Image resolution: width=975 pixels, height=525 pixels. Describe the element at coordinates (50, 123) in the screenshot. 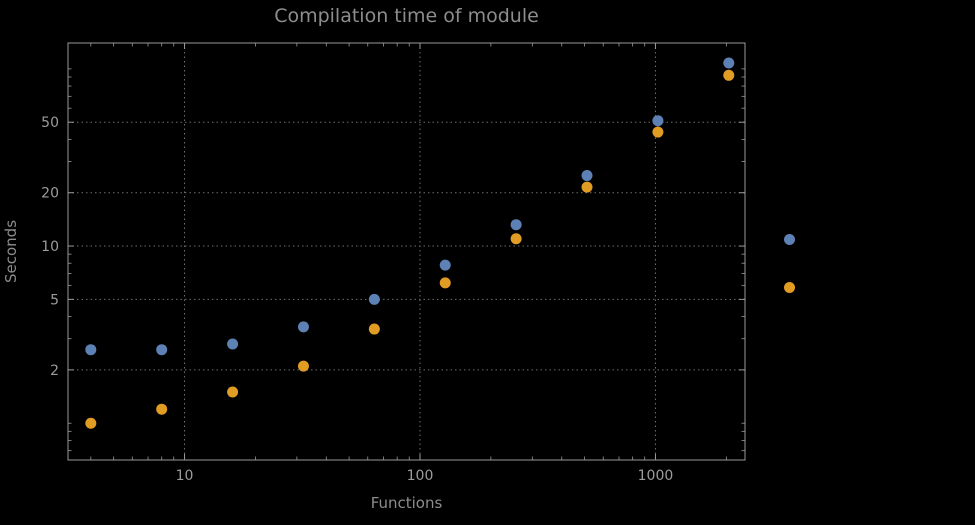

I see `y-tick-label: 50` at that location.